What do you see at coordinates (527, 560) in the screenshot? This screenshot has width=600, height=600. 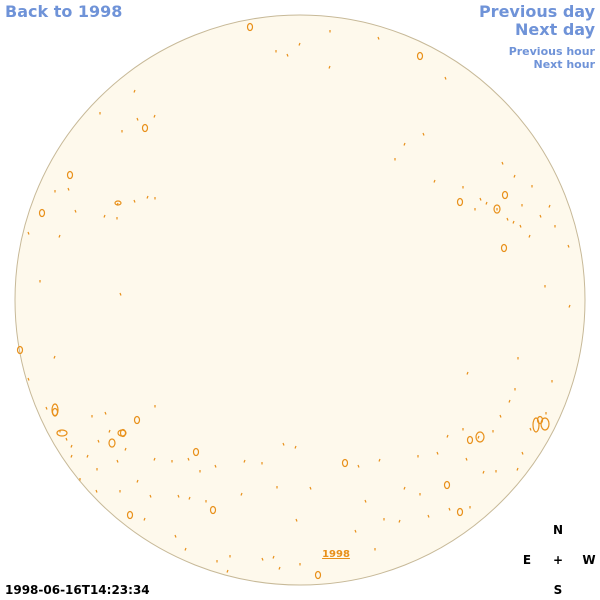 I see `compass-east: E` at bounding box center [527, 560].